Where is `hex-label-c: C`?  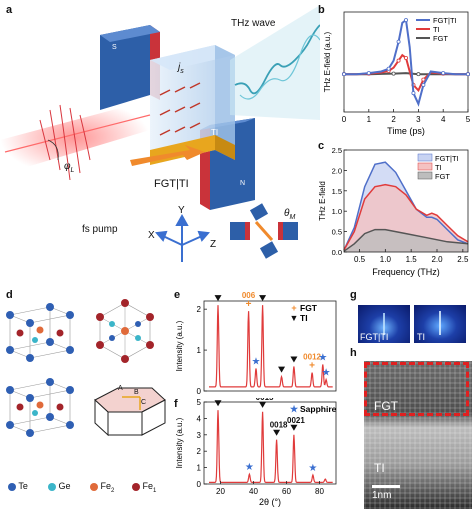
hex-label-c: C is located at coordinates (144, 402).